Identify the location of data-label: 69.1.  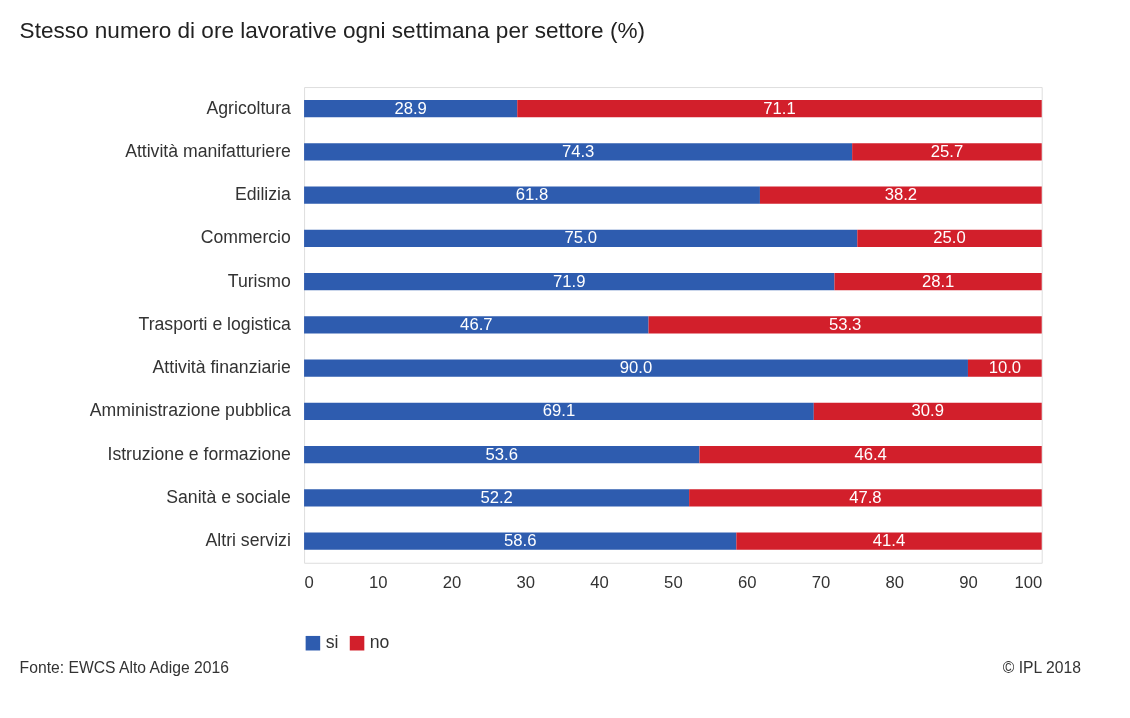
(559, 411).